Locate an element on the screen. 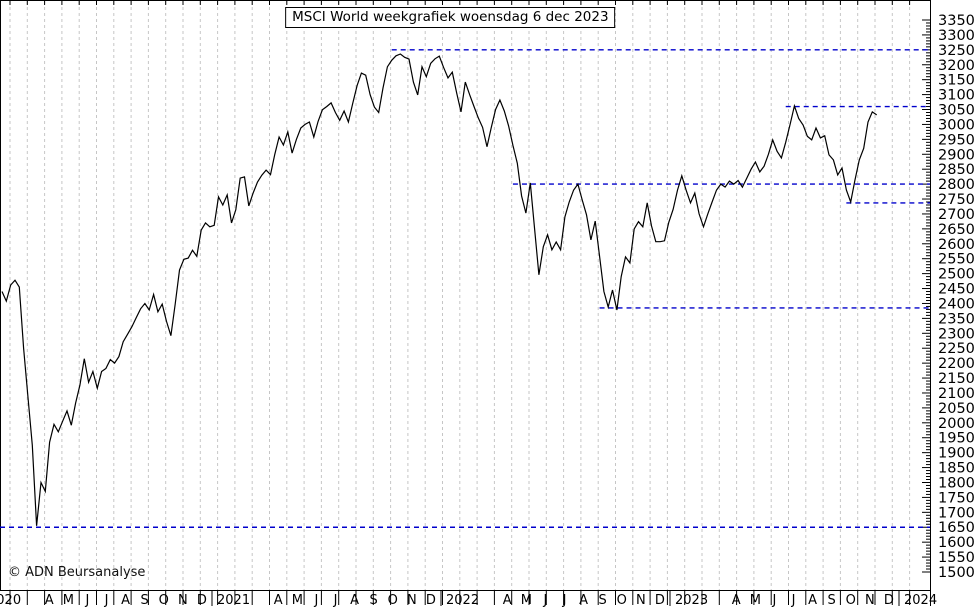 The height and width of the screenshot is (610, 980). y-axis-label: 3250 is located at coordinates (956, 51).